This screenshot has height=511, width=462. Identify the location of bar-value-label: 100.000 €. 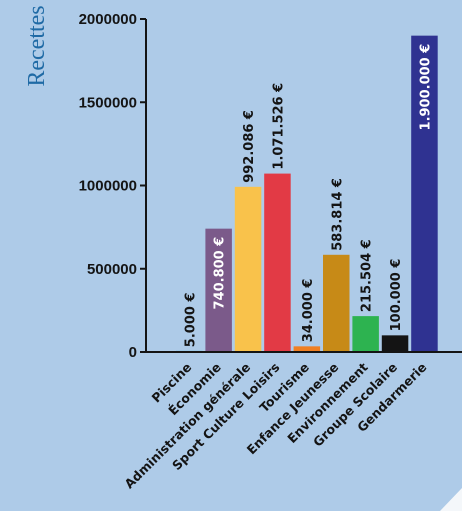
(396, 295).